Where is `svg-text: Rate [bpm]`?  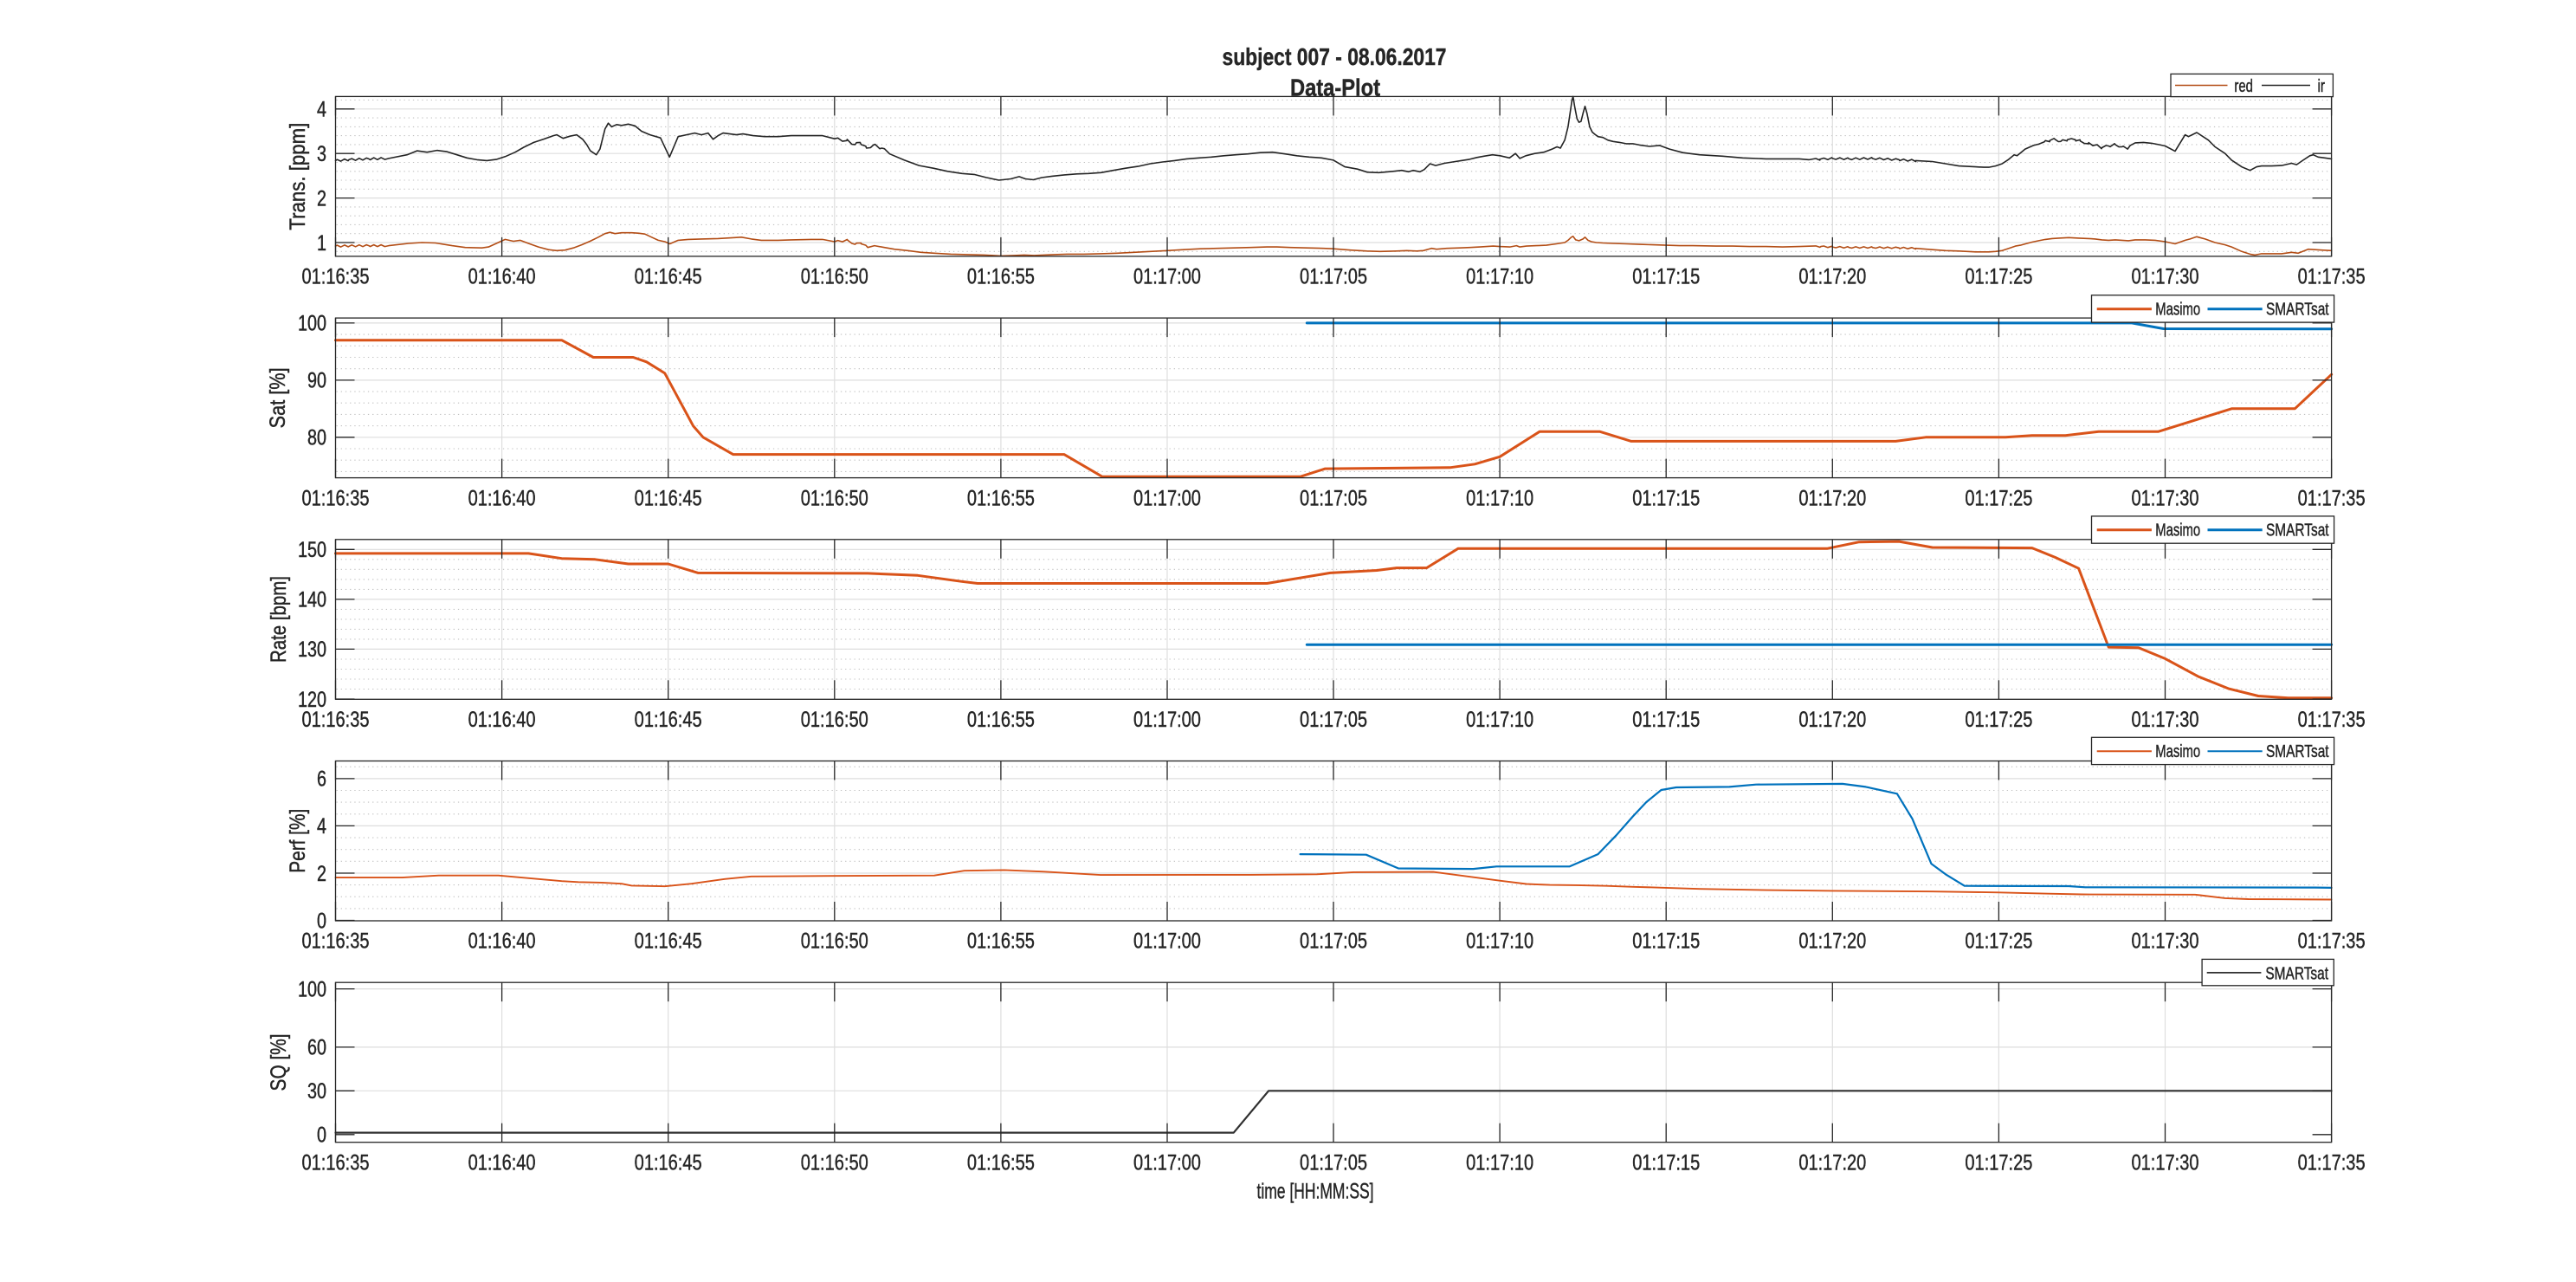
svg-text: Rate [bpm] is located at coordinates (279, 619).